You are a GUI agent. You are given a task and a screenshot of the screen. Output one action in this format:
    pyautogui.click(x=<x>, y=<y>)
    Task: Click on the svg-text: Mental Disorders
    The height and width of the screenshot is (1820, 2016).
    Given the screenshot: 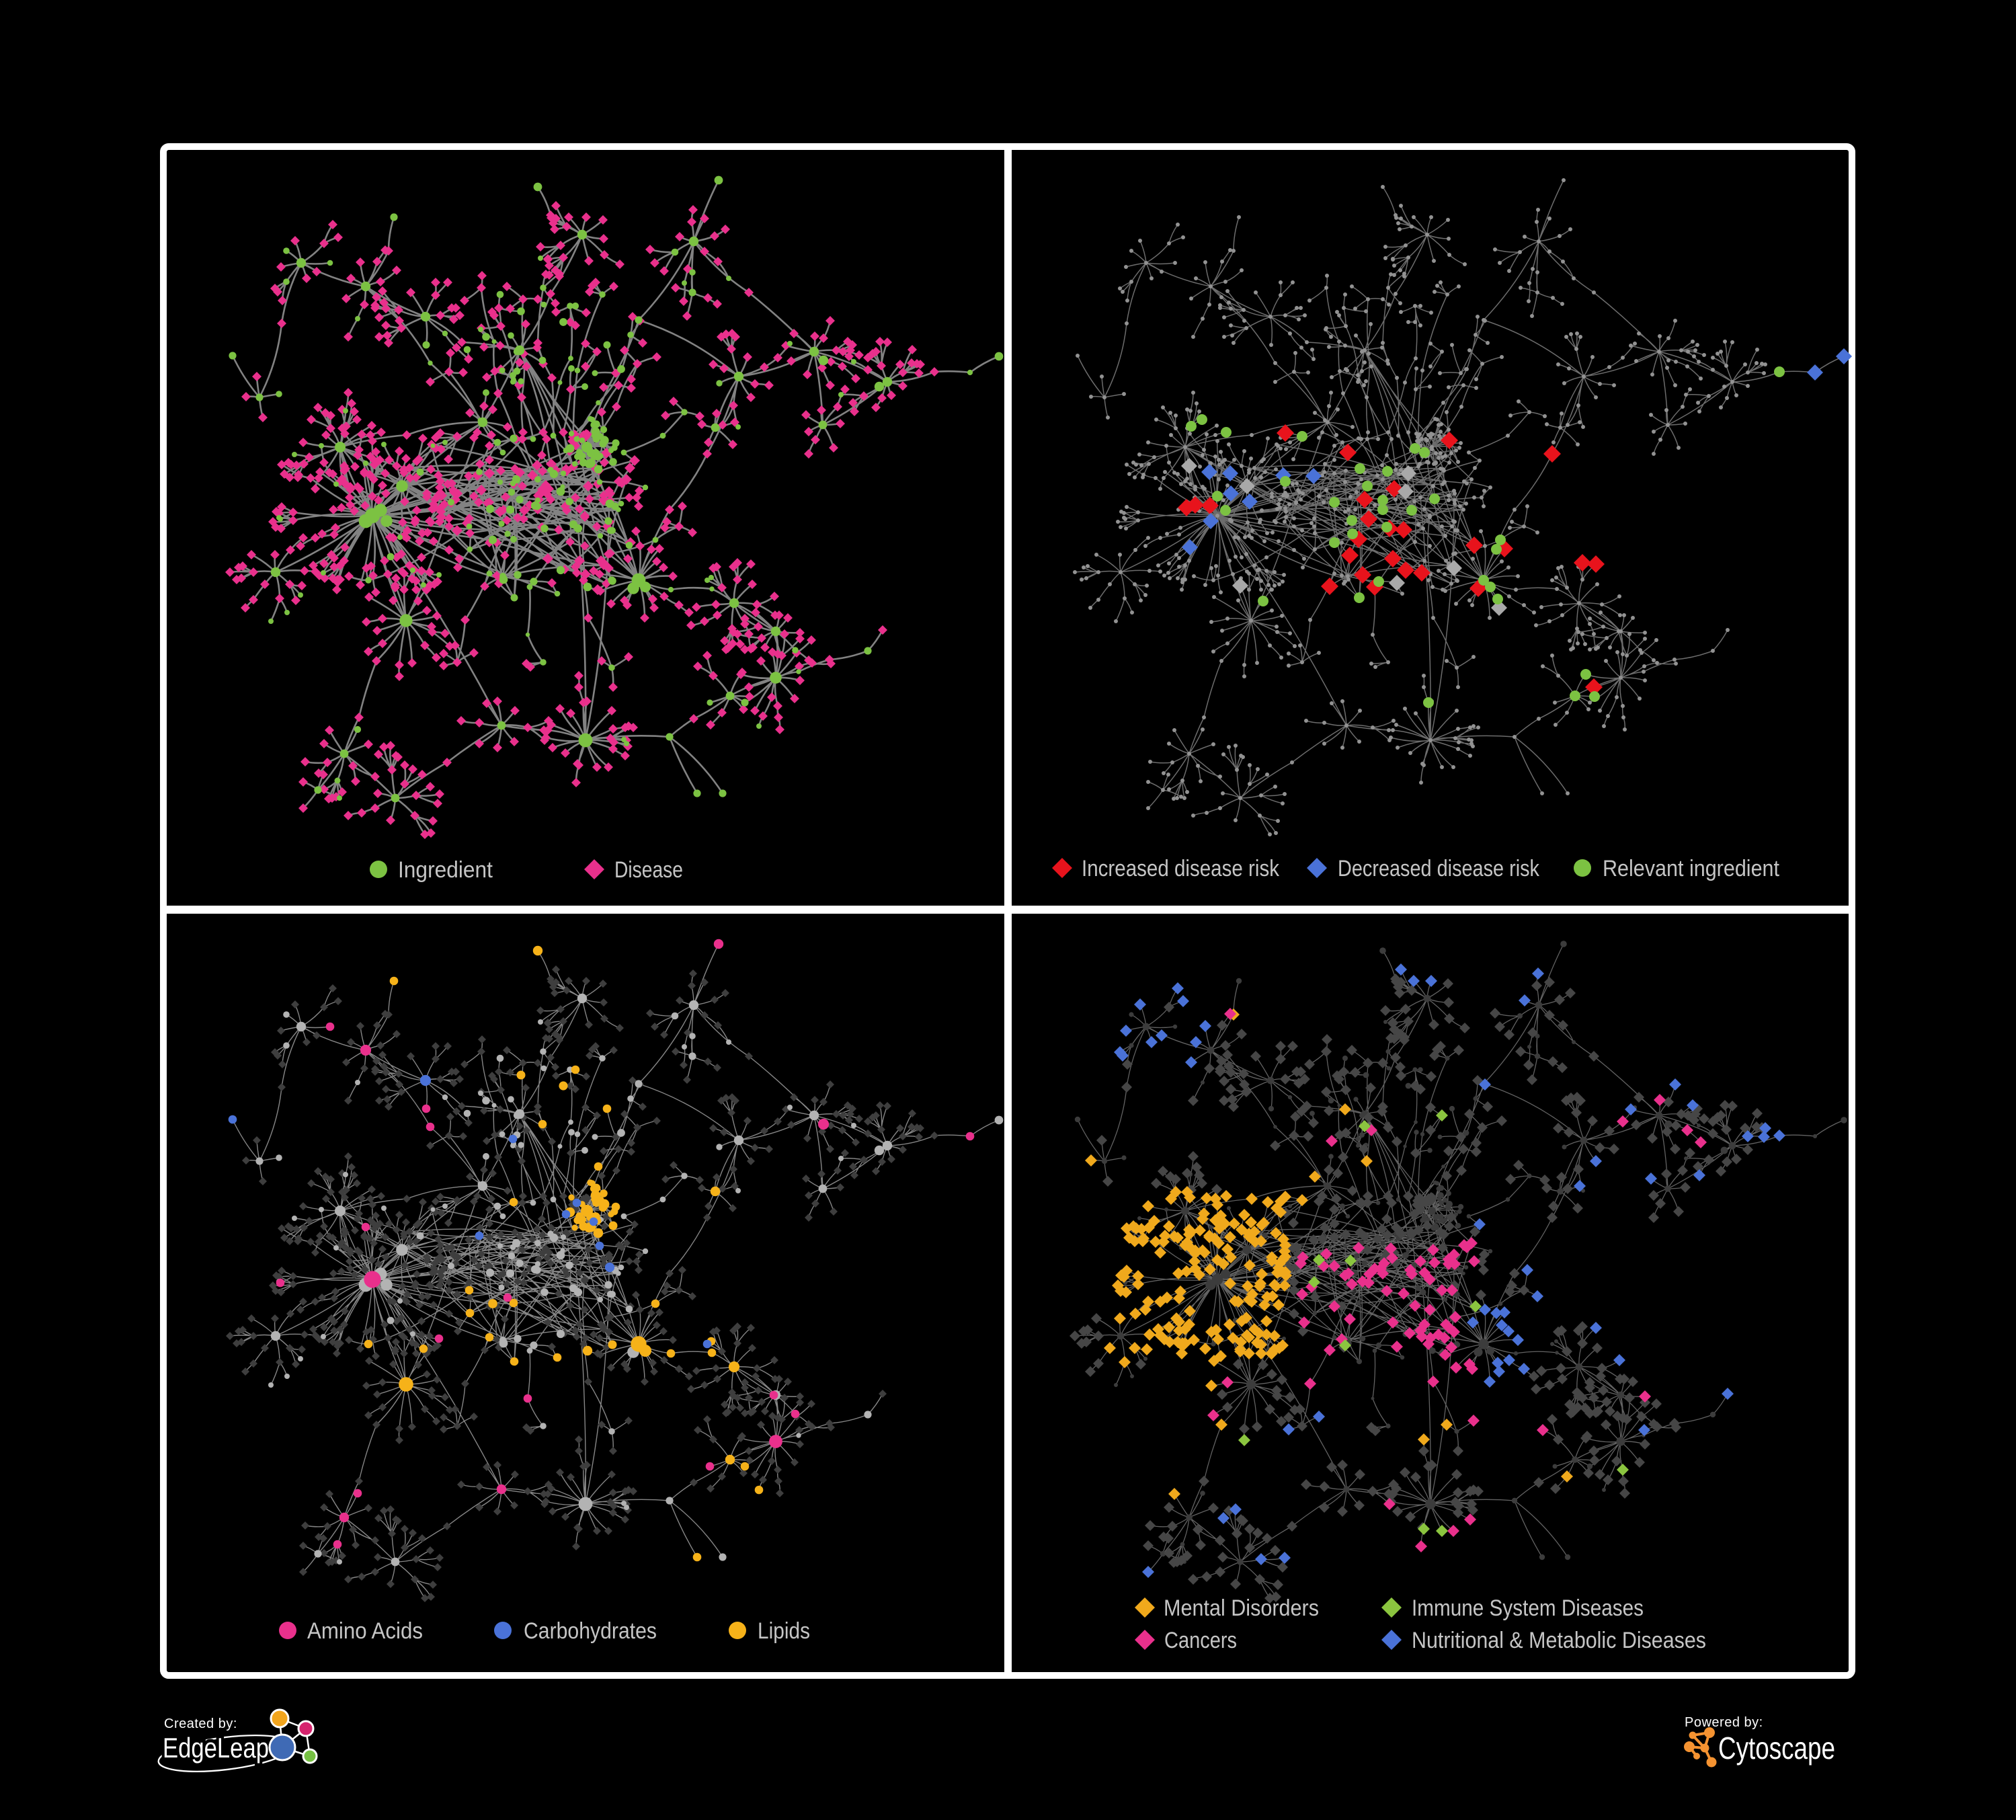 What is the action you would take?
    pyautogui.click(x=1241, y=1608)
    